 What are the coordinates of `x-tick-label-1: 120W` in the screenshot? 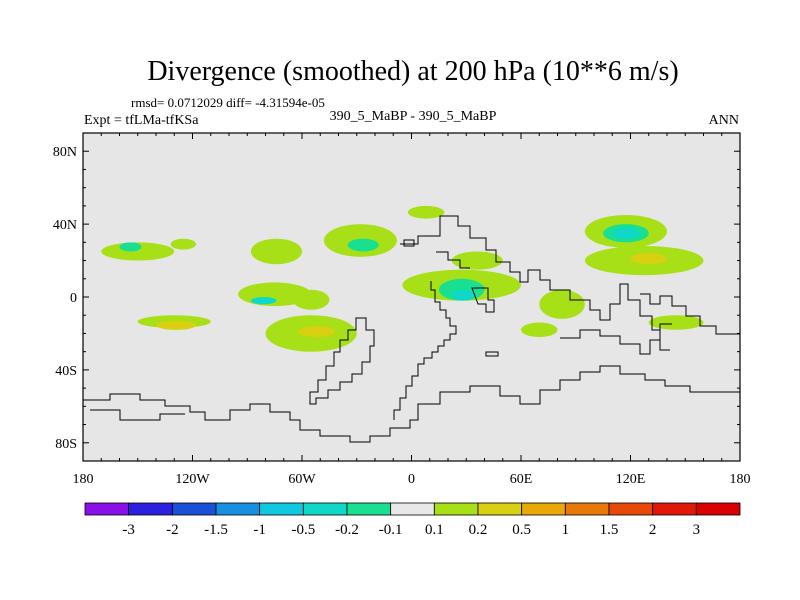 It's located at (192, 479).